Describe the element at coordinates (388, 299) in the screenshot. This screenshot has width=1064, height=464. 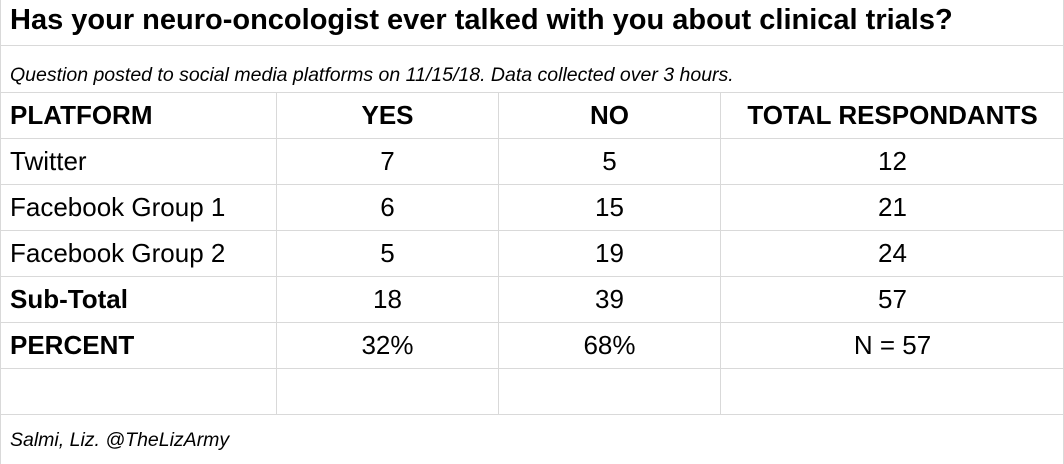
I see `yes-cell: 18` at that location.